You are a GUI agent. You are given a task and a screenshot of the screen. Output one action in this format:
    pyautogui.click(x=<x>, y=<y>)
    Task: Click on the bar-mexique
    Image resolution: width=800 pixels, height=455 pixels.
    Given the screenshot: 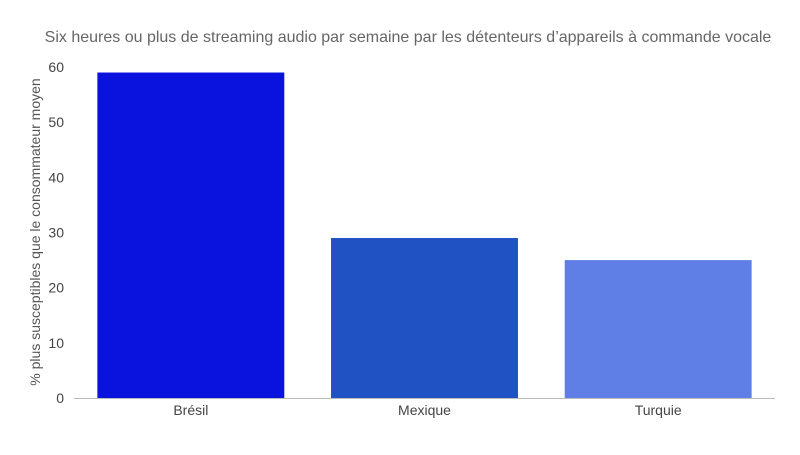 What is the action you would take?
    pyautogui.click(x=424, y=318)
    